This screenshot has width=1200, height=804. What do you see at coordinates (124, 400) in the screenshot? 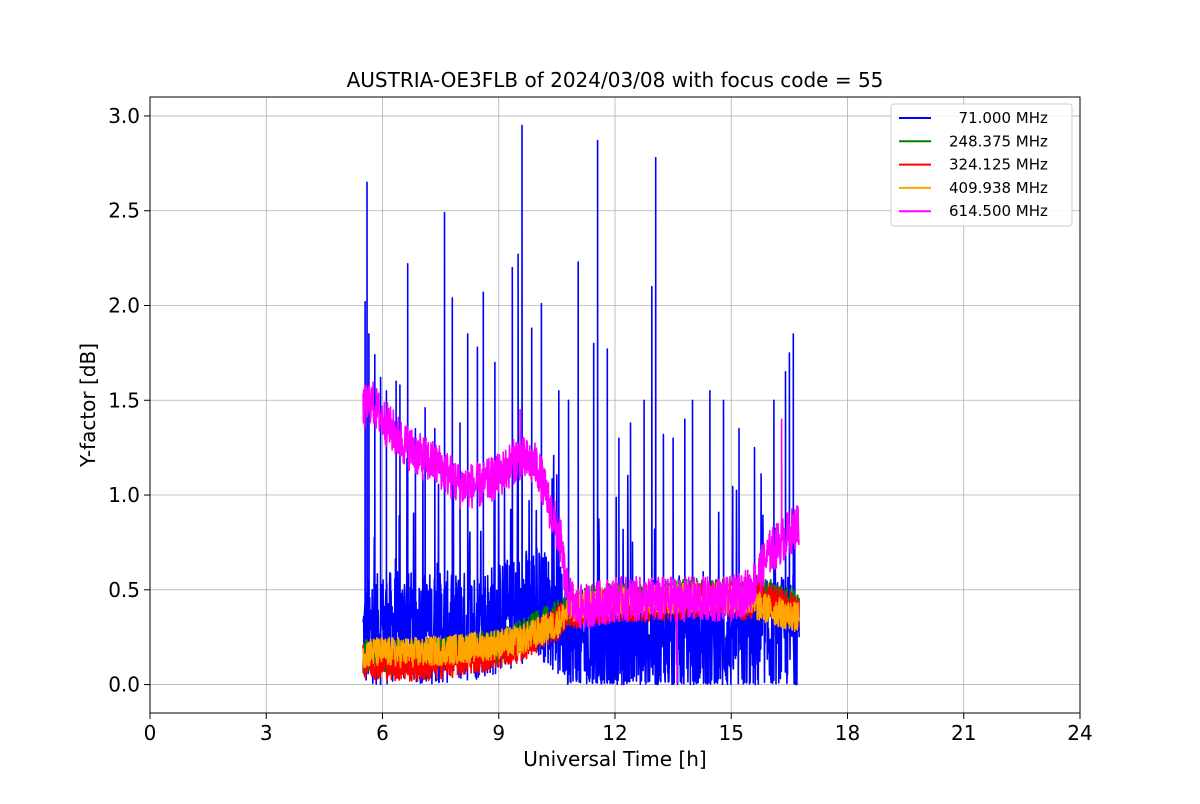
I see `y-tick-label: 1.5` at bounding box center [124, 400].